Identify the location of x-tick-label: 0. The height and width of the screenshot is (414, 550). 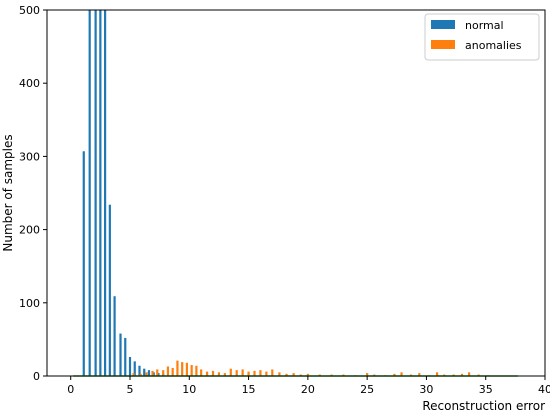
(70, 389).